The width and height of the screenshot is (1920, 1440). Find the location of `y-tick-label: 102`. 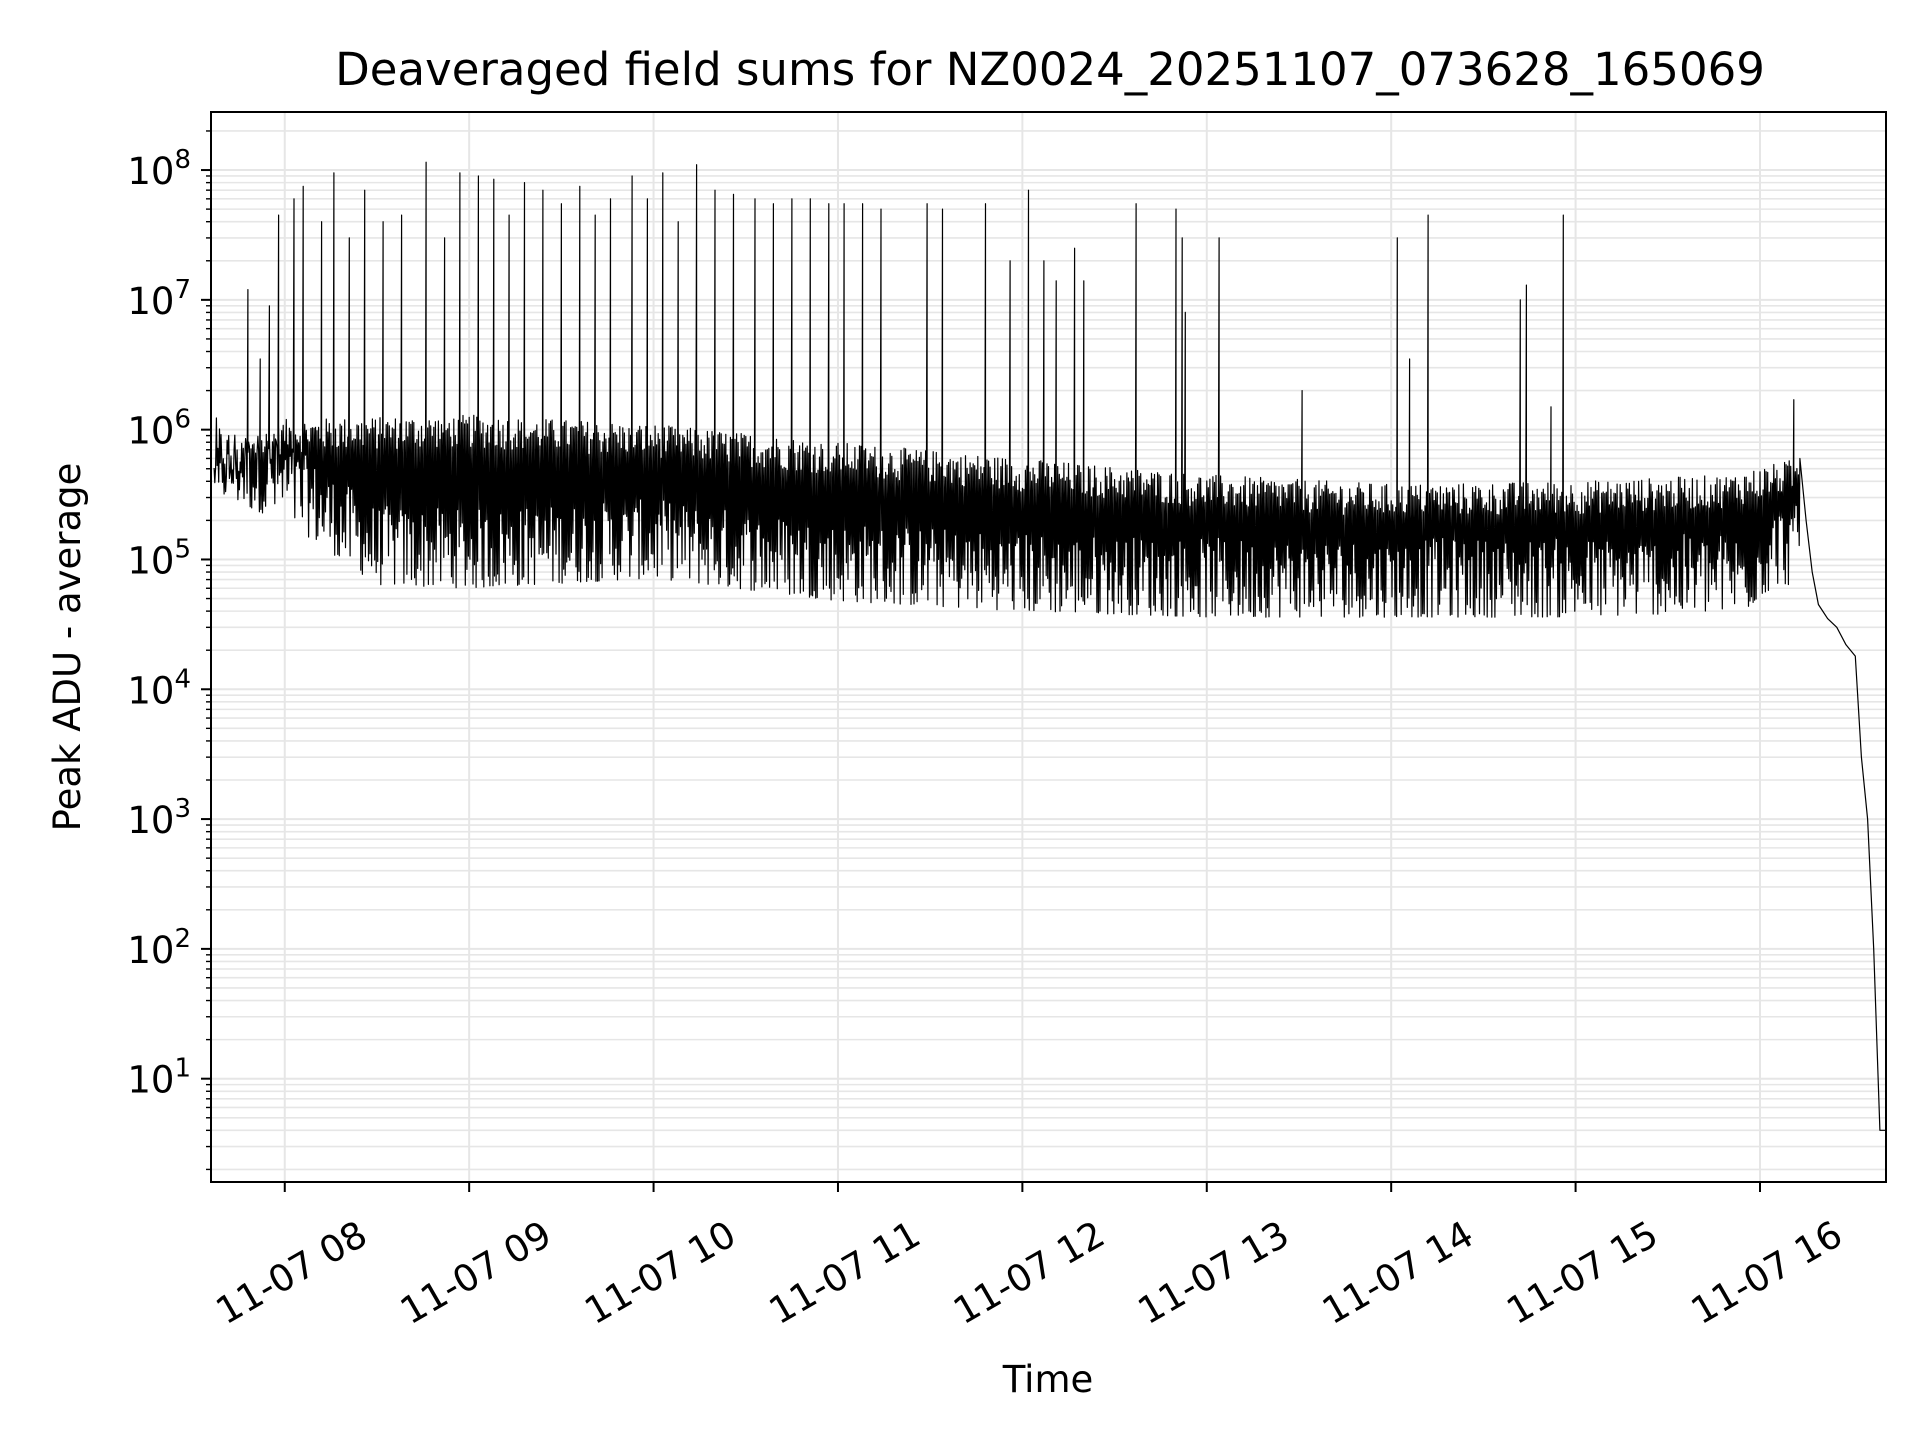

y-tick-label: 102 is located at coordinates (159, 948).